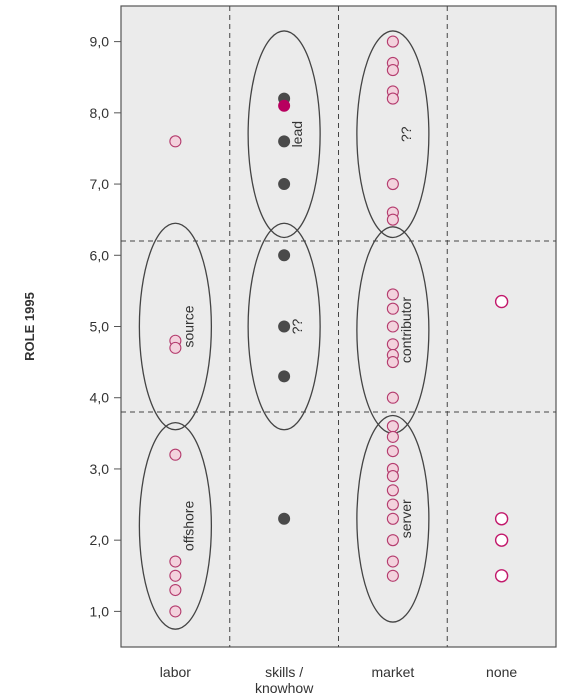  I want to click on y-tick-label: 5,0, so click(100, 327).